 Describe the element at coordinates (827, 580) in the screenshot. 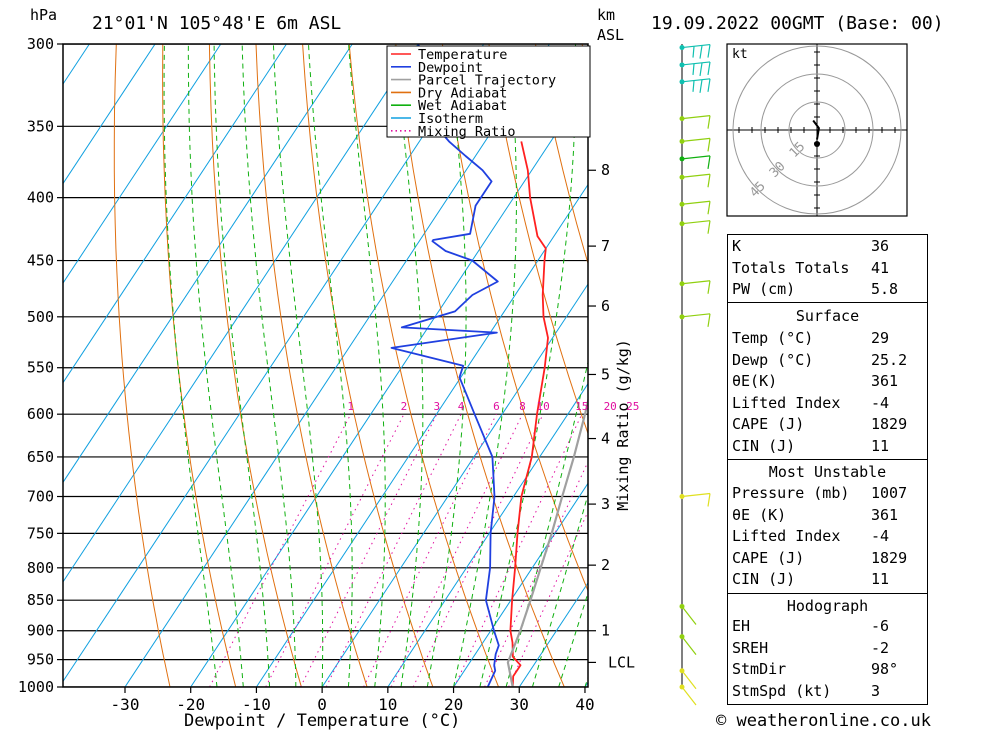

I see `index-row: CIN (J) 11` at that location.